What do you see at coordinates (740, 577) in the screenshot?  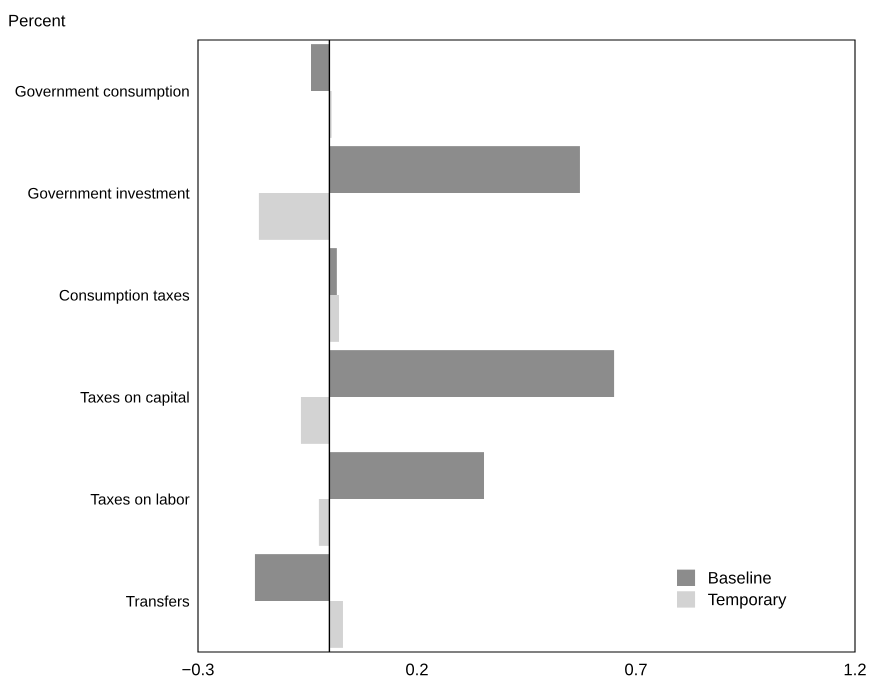 I see `legend-label: Baseline` at bounding box center [740, 577].